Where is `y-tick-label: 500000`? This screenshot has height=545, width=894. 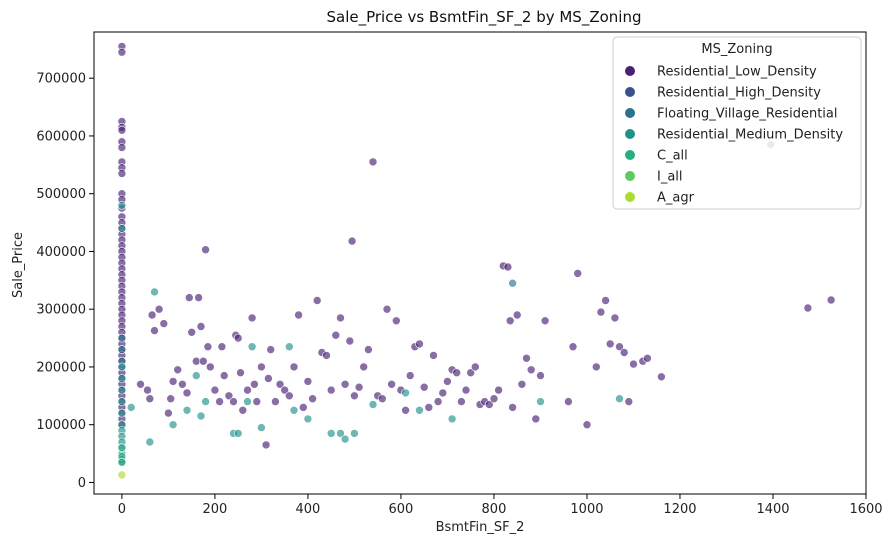 y-tick-label: 500000 is located at coordinates (61, 194).